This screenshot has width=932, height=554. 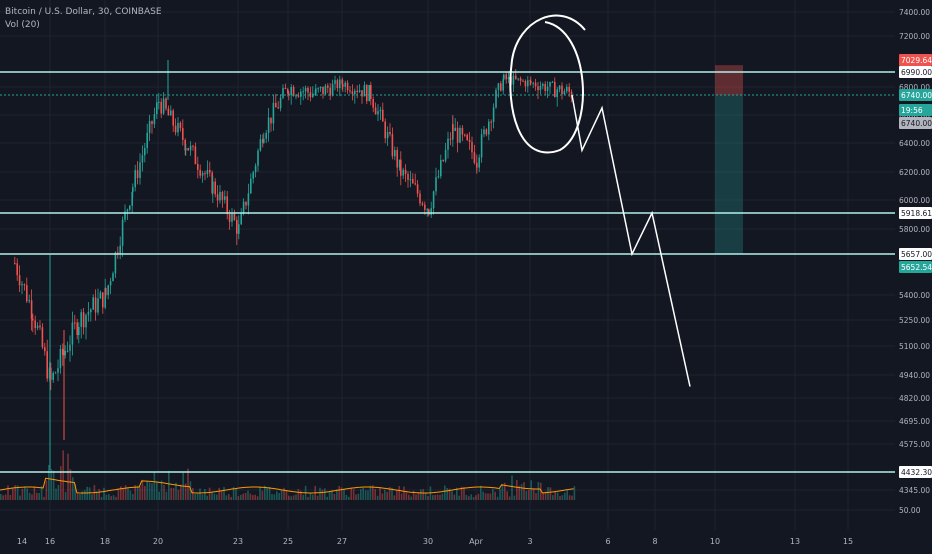 What do you see at coordinates (914, 444) in the screenshot?
I see `price-tick-label: 4575.00` at bounding box center [914, 444].